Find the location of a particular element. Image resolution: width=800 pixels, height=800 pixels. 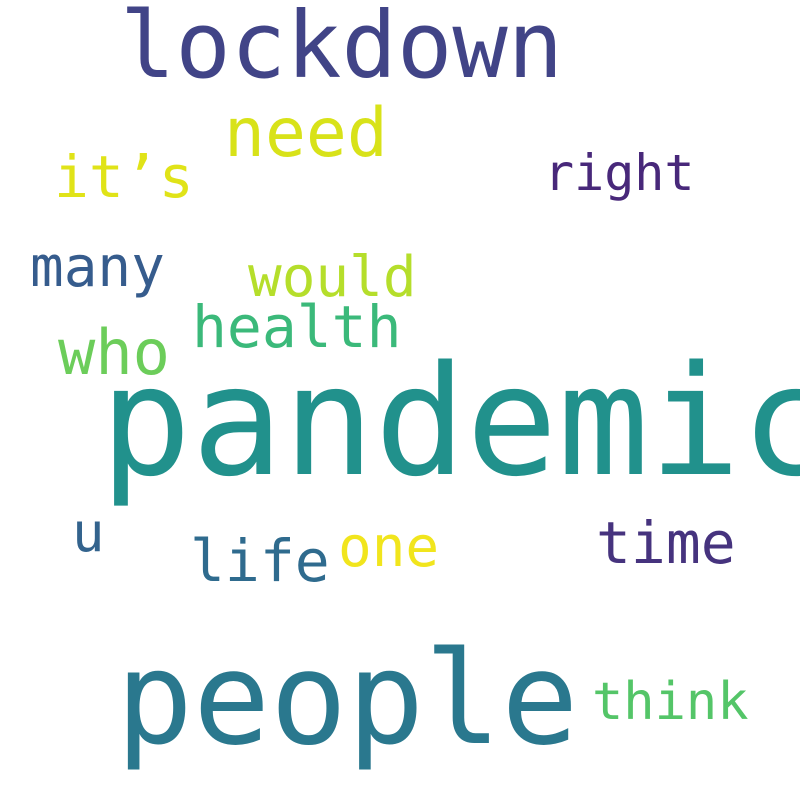

word-time: time is located at coordinates (666, 543).